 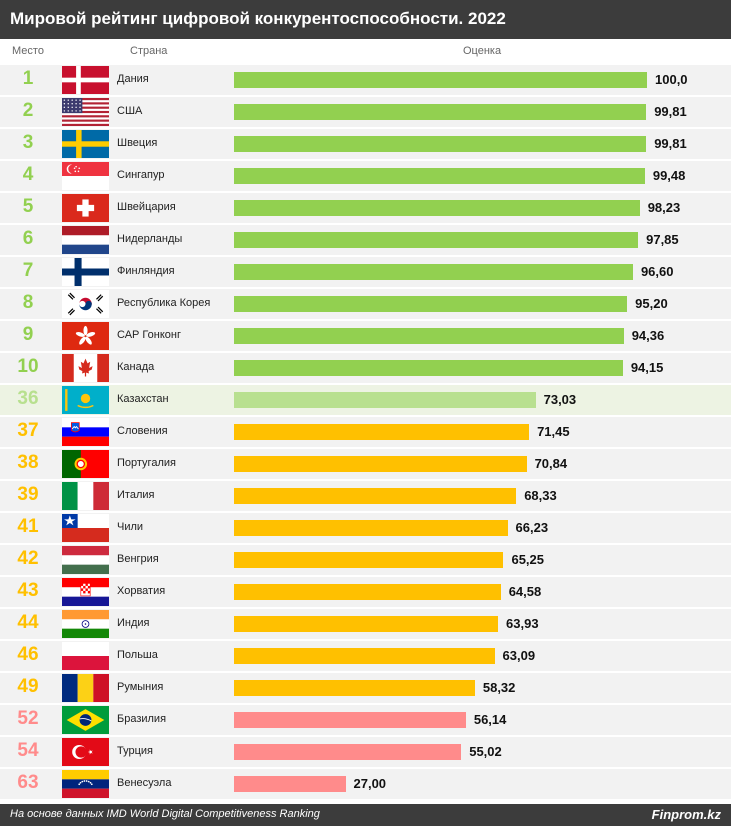 I want to click on chart-row: 49 Румыния 58,32, so click(x=365, y=688).